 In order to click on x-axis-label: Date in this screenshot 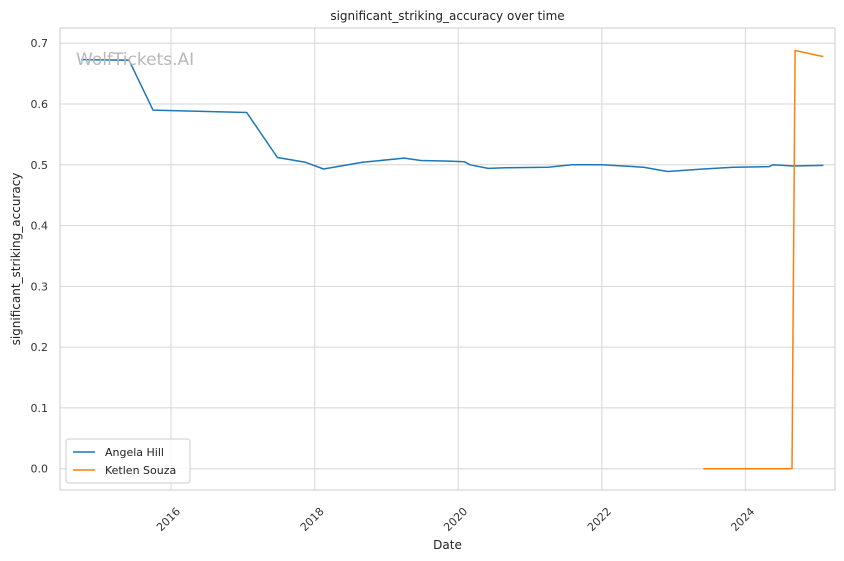, I will do `click(447, 545)`.